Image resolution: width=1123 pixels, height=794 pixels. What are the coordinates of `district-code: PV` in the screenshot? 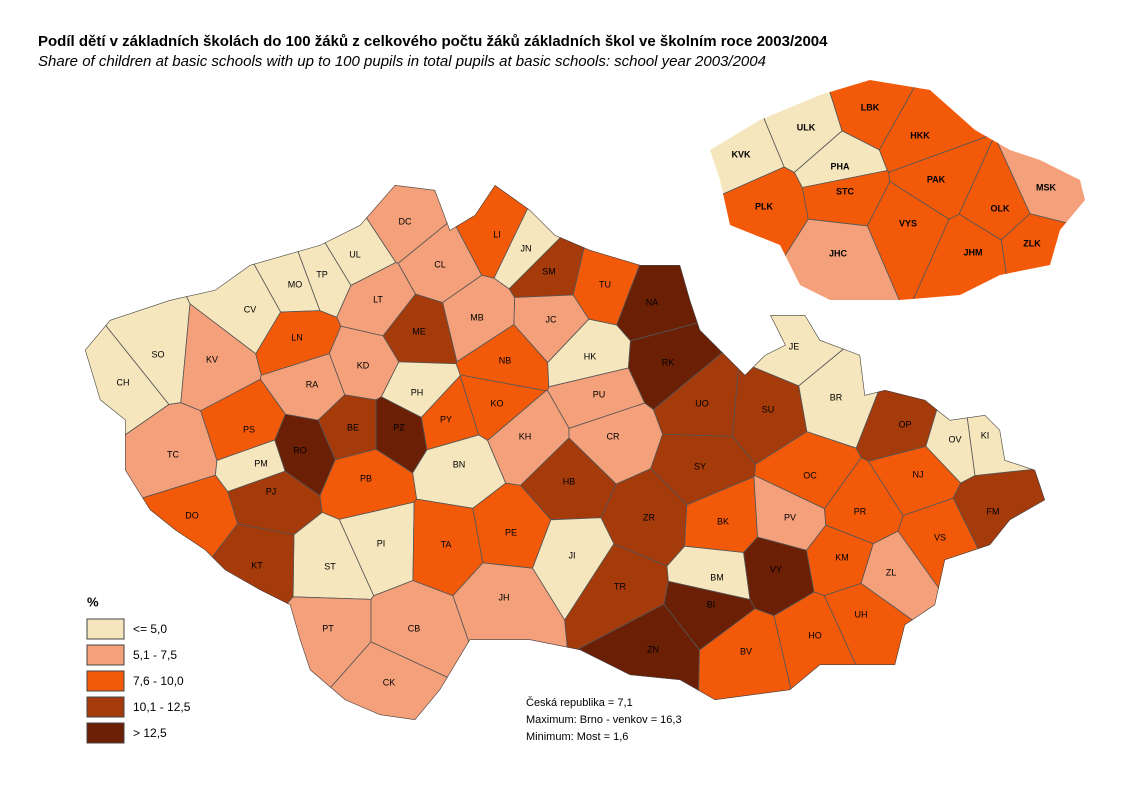 It's located at (790, 517).